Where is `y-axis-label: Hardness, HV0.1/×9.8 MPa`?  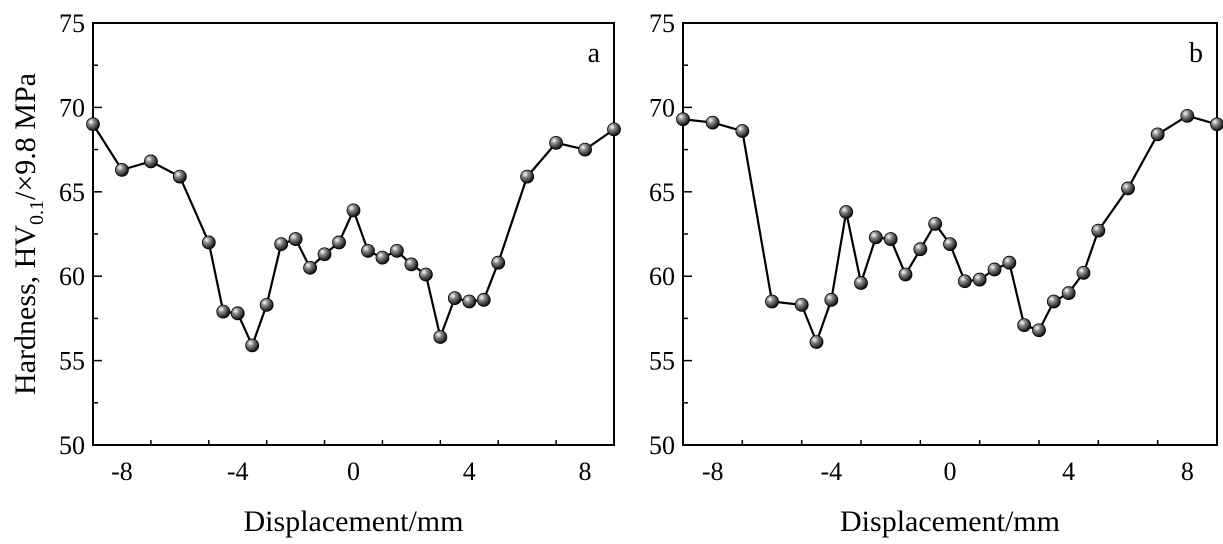
y-axis-label: Hardness, HV0.1/×9.8 MPa is located at coordinates (28, 234).